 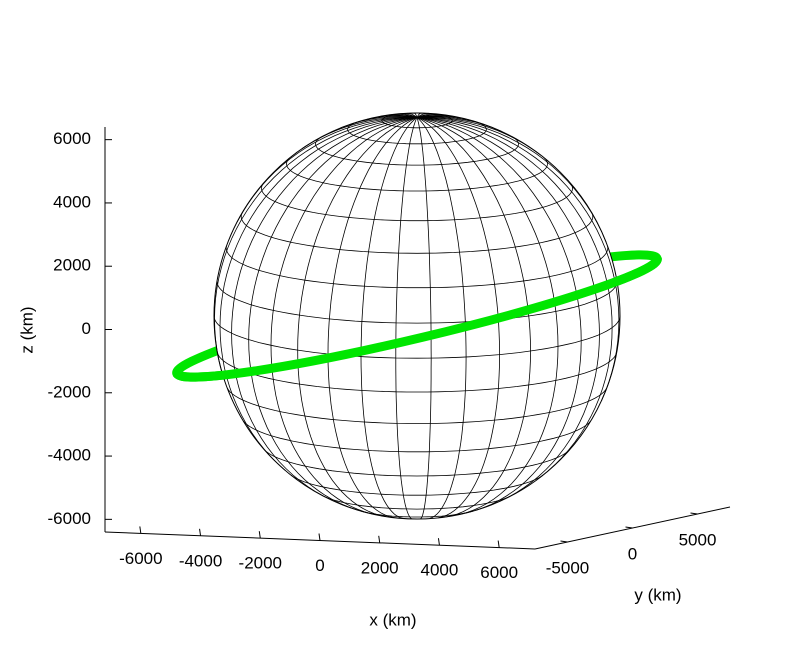 What do you see at coordinates (140, 558) in the screenshot?
I see `x-tick-label: -6000` at bounding box center [140, 558].